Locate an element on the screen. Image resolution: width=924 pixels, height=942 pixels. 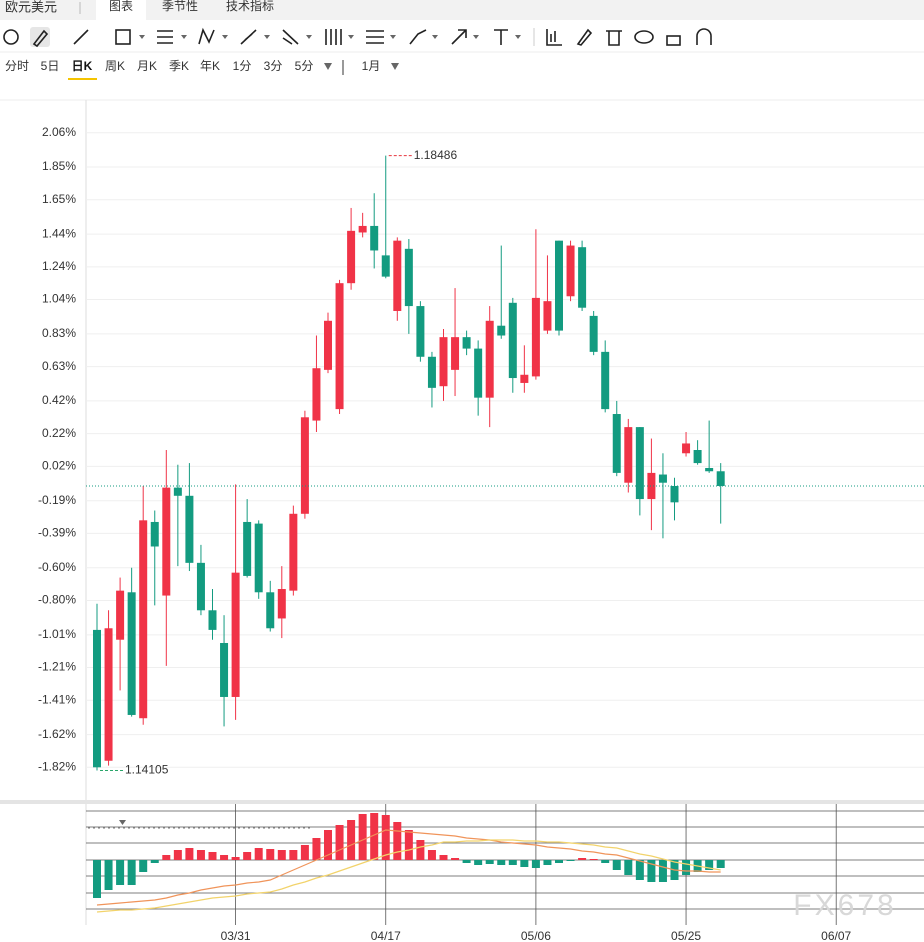
y-tick-label: 1.44% is located at coordinates (59, 233).